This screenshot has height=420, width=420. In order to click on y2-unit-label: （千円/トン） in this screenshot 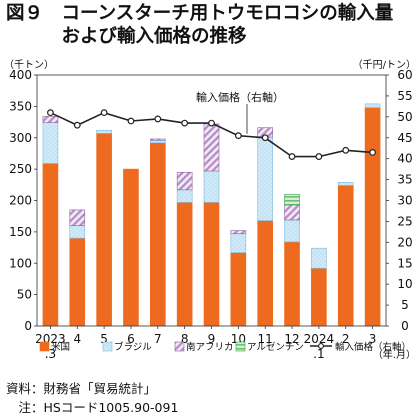, I will do `click(384, 65)`.